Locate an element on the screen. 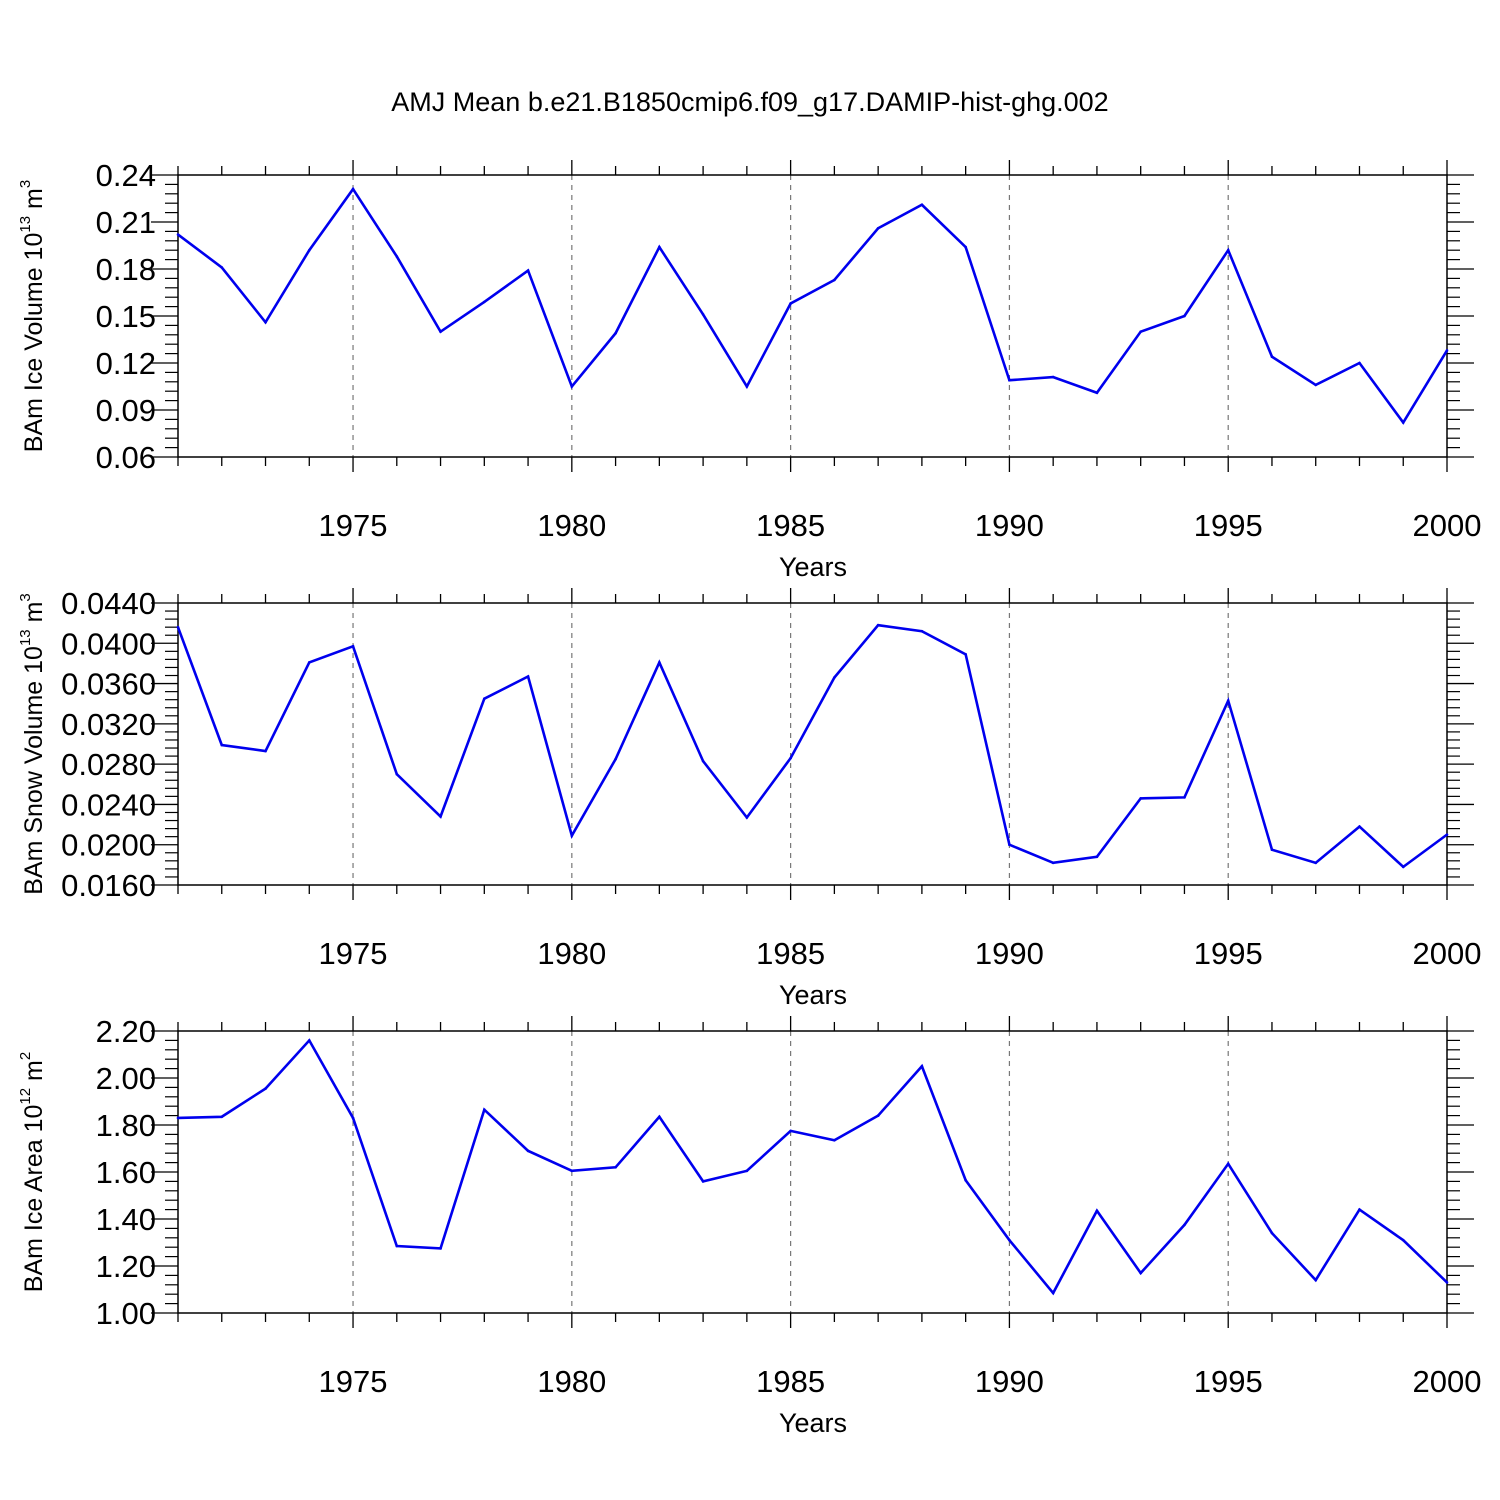 The height and width of the screenshot is (1500, 1500). y-tick-label: 0.21 is located at coordinates (126, 222).